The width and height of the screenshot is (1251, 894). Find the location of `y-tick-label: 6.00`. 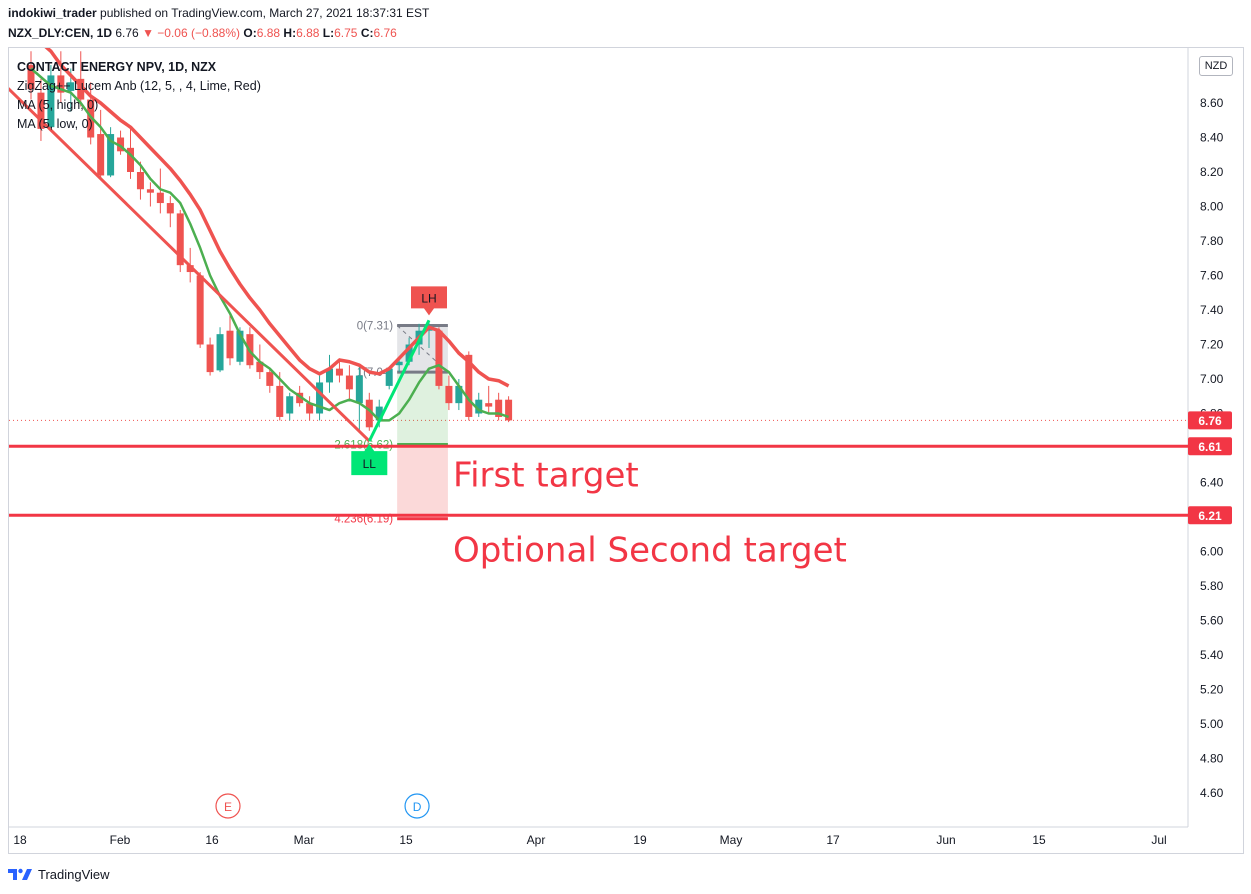

y-tick-label: 6.00 is located at coordinates (1212, 552).